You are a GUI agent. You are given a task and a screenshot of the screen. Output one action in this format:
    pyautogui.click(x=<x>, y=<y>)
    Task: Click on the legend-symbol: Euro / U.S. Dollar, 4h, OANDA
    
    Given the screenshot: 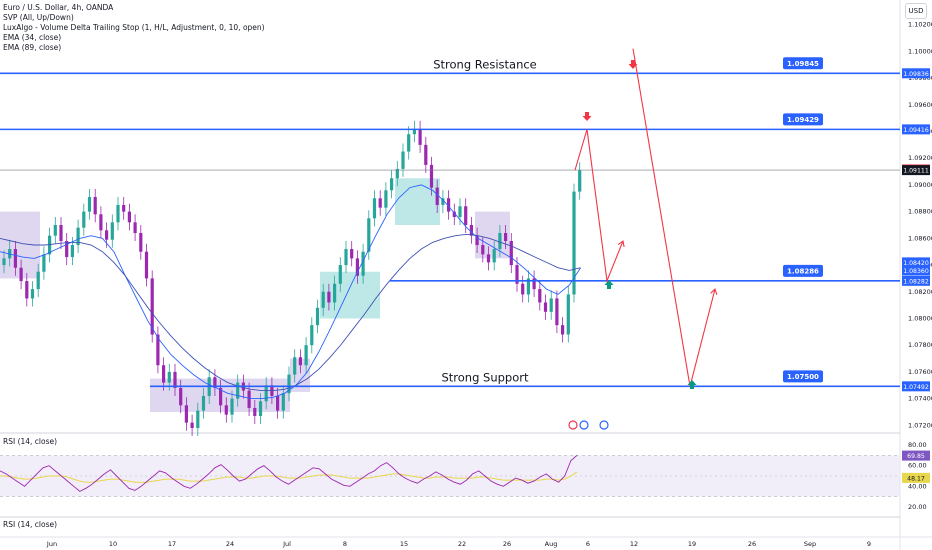 What is the action you would take?
    pyautogui.click(x=58, y=7)
    